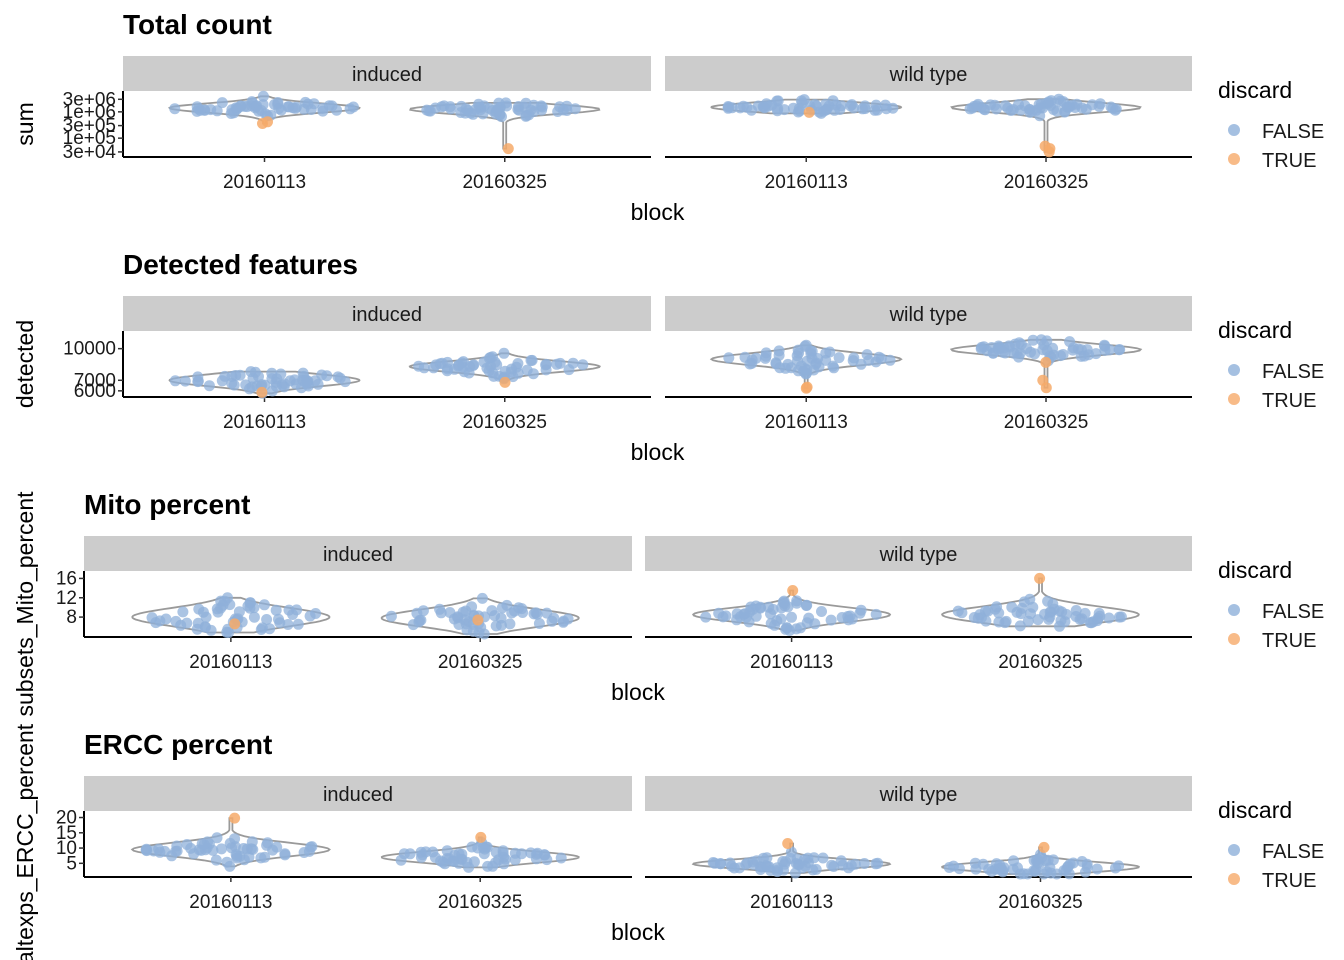 The width and height of the screenshot is (1344, 960). What do you see at coordinates (1289, 881) in the screenshot?
I see `legend-label: TRUE` at bounding box center [1289, 881].